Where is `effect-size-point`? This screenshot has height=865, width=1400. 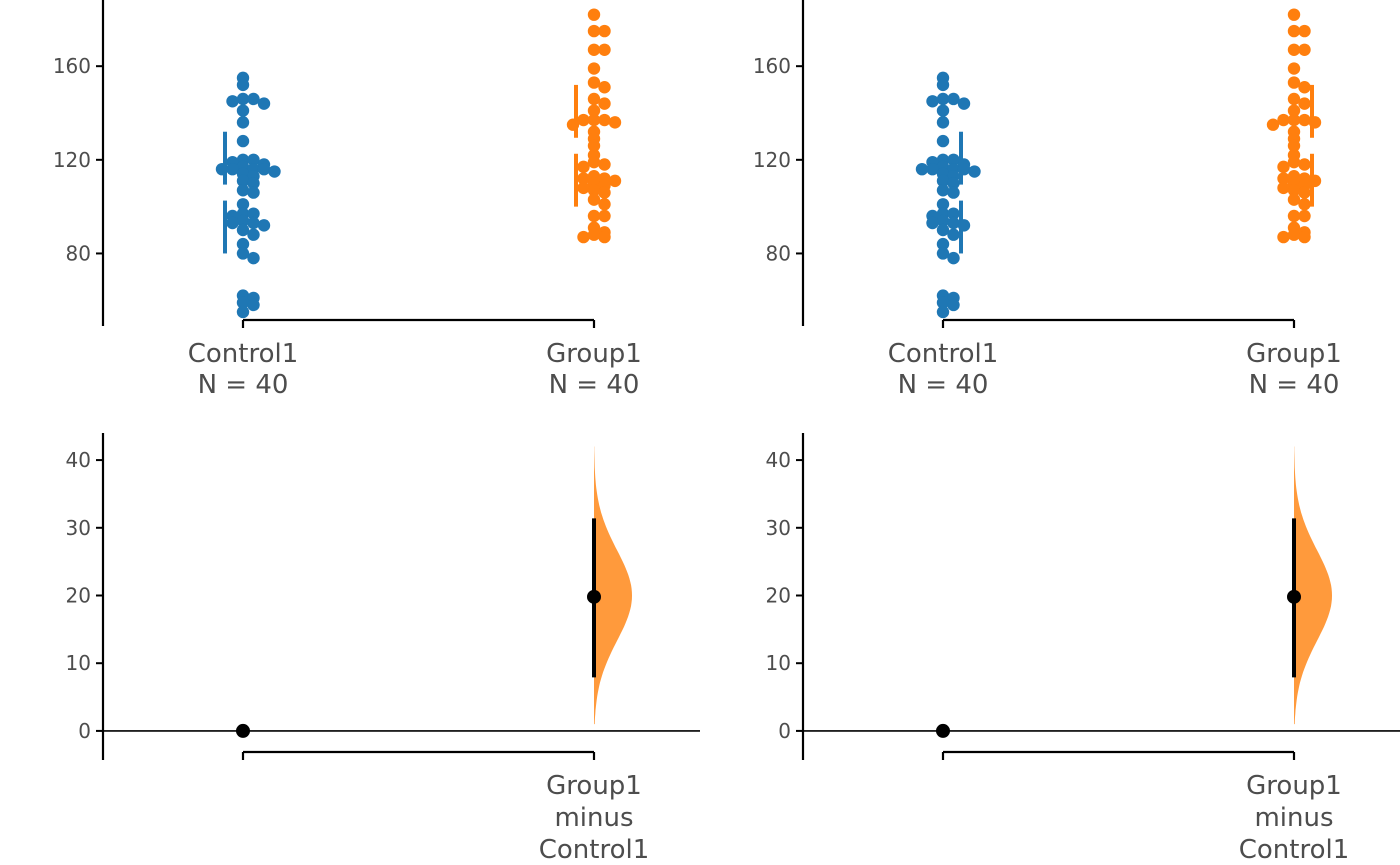
effect-size-point is located at coordinates (594, 596).